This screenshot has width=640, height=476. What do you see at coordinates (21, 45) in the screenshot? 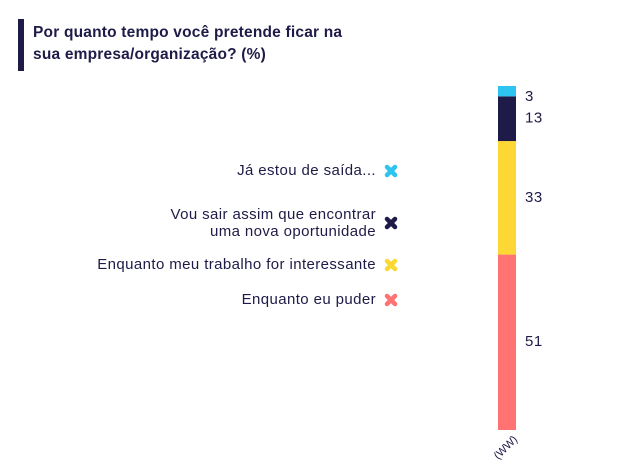
I see `title-accent` at bounding box center [21, 45].